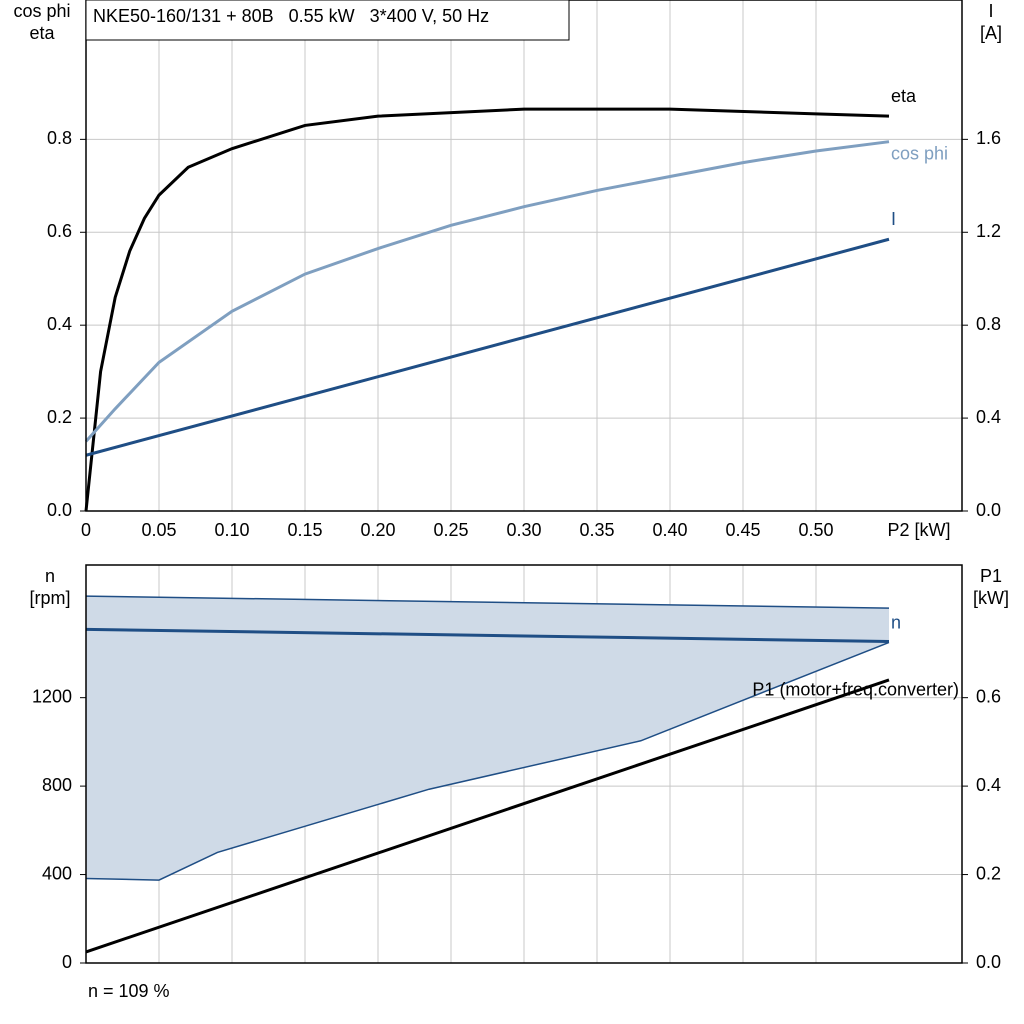  What do you see at coordinates (377, 530) in the screenshot?
I see `x-tick-label: 0.20` at bounding box center [377, 530].